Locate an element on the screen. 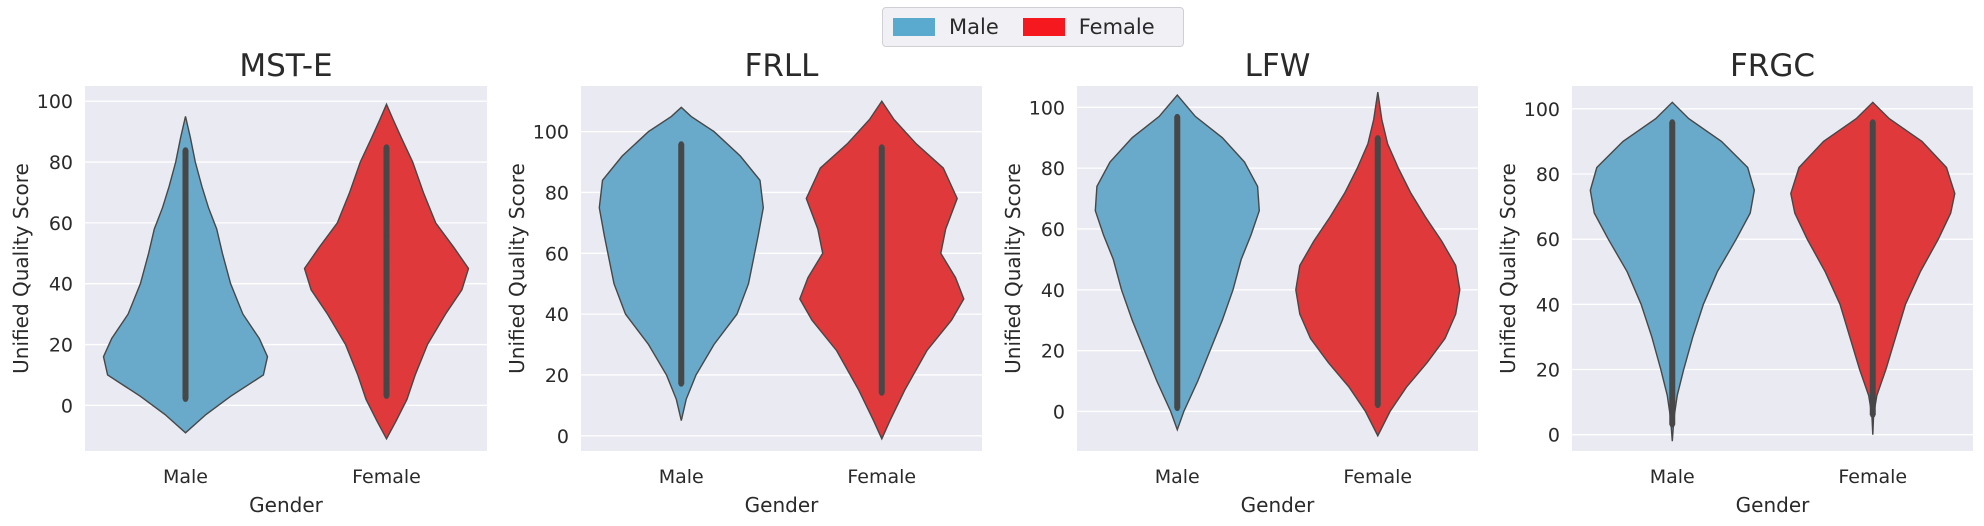  legend-label-male: Male is located at coordinates (974, 27).